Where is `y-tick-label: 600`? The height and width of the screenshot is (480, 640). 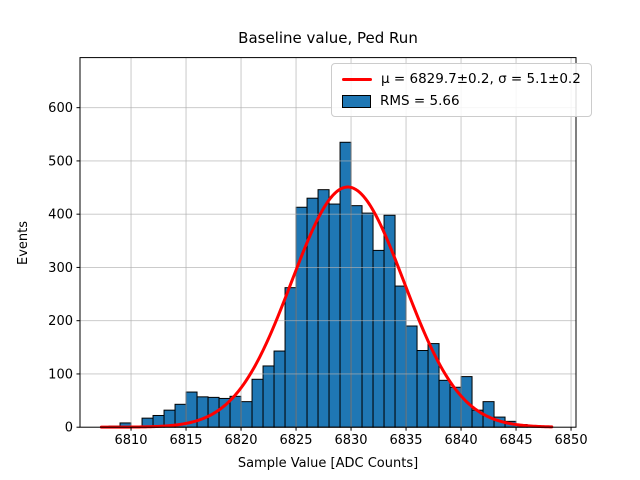 y-tick-label: 600 is located at coordinates (60, 108).